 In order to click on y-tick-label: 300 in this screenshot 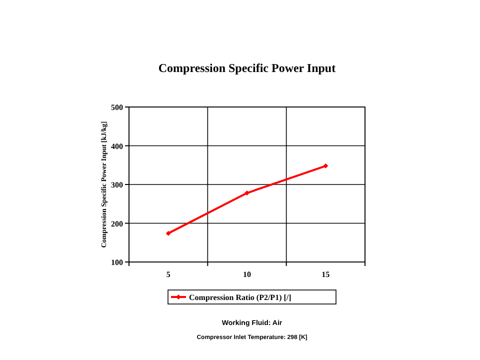, I will do `click(117, 185)`.